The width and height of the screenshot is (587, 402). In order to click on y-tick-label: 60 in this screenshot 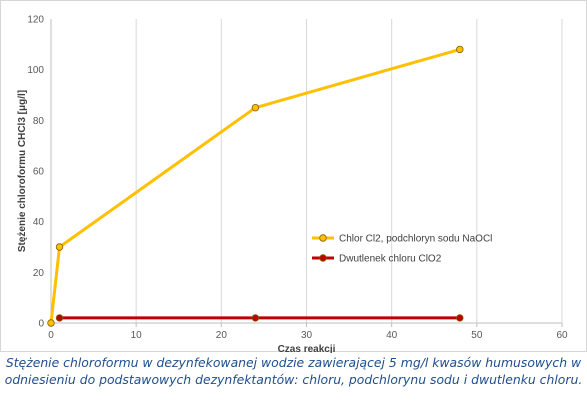, I will do `click(39, 172)`.